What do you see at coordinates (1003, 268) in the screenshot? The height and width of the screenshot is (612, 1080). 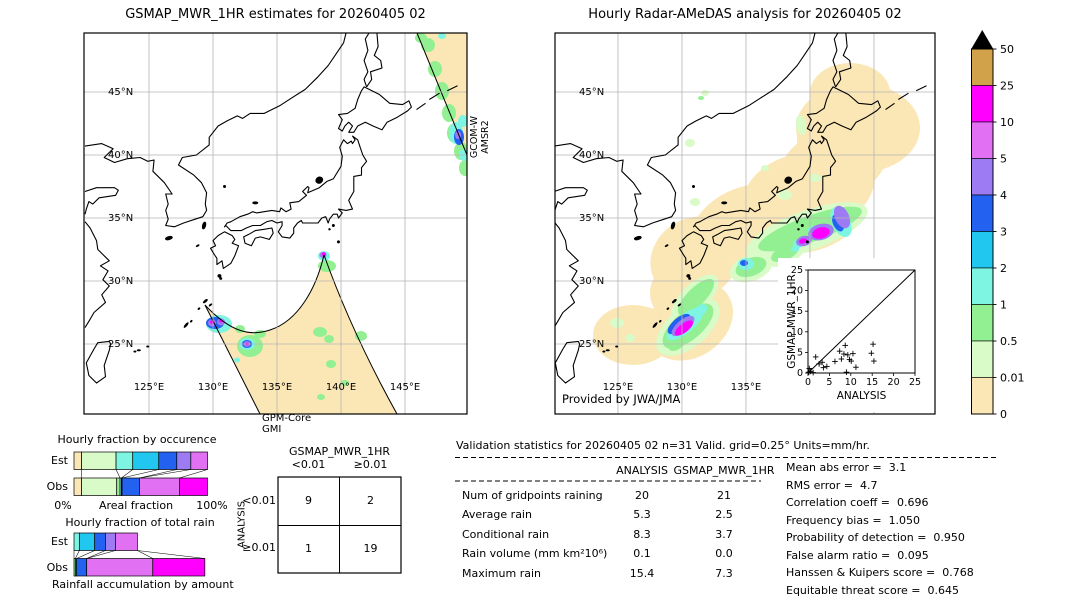 I see `svg-text: 2` at bounding box center [1003, 268].